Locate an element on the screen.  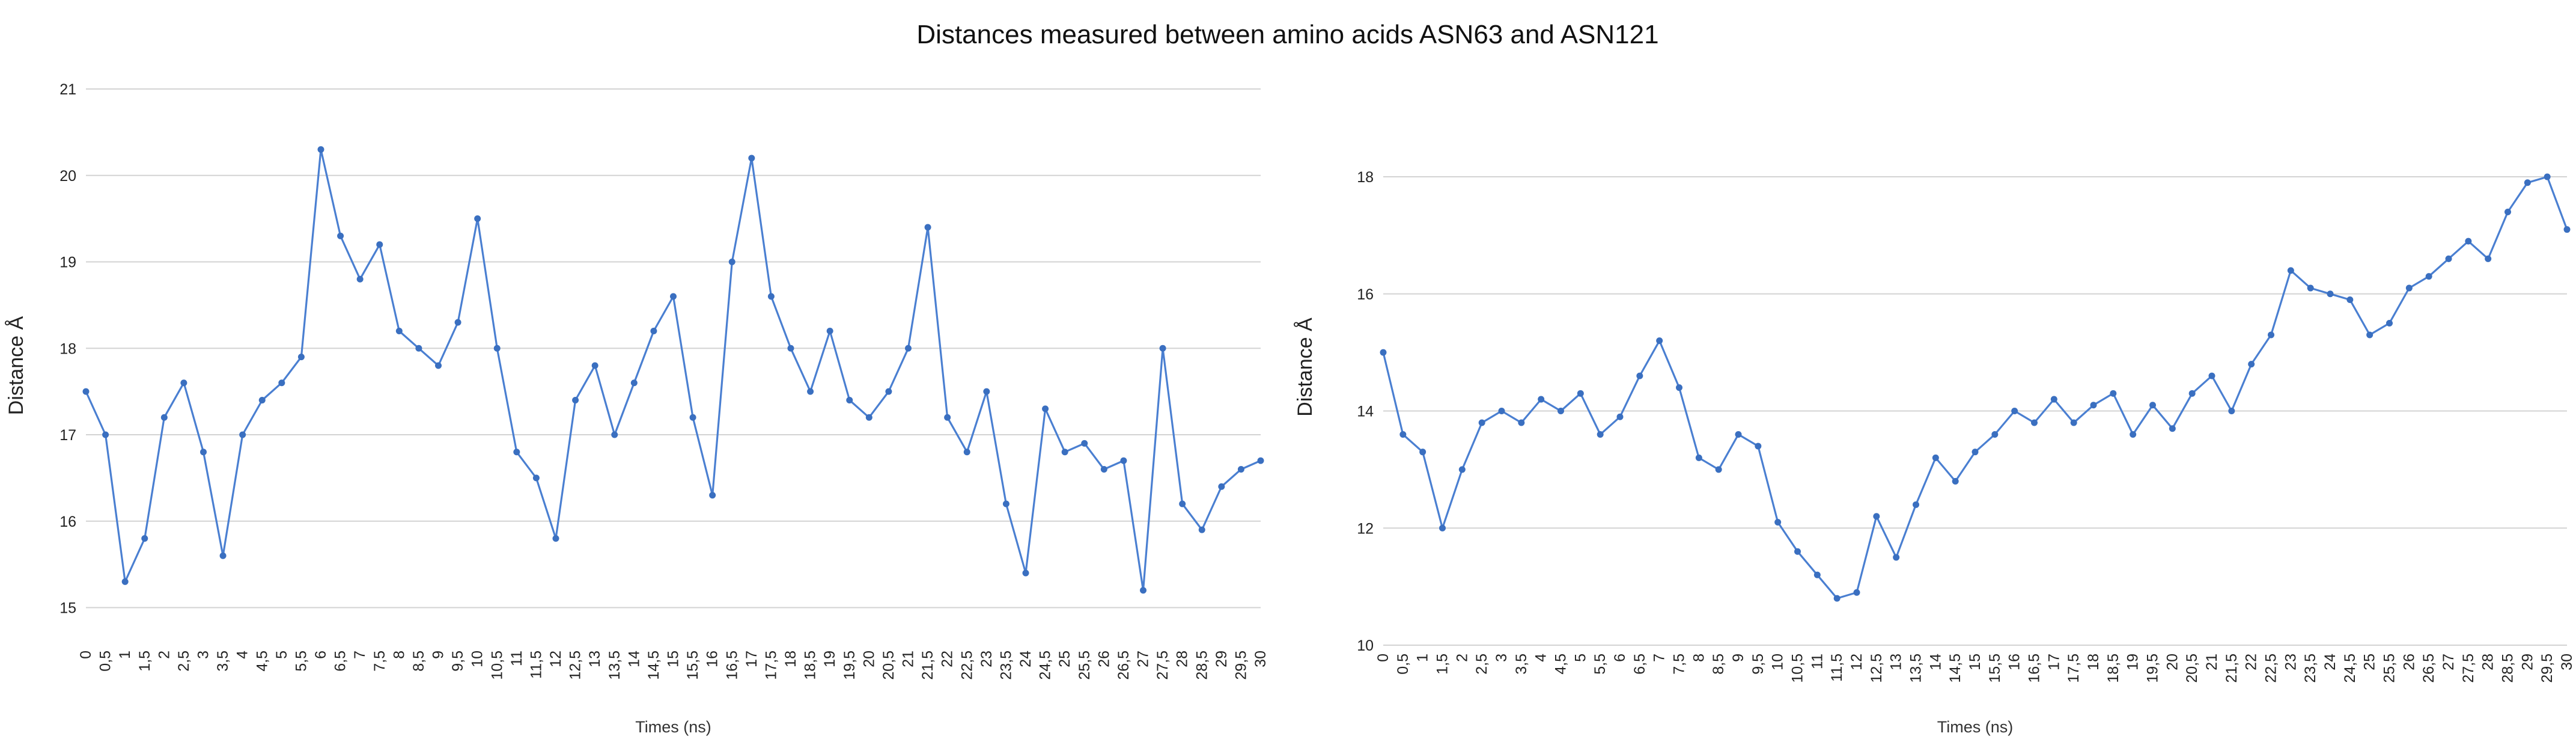
x-tick-label: 14 is located at coordinates (1935, 662).